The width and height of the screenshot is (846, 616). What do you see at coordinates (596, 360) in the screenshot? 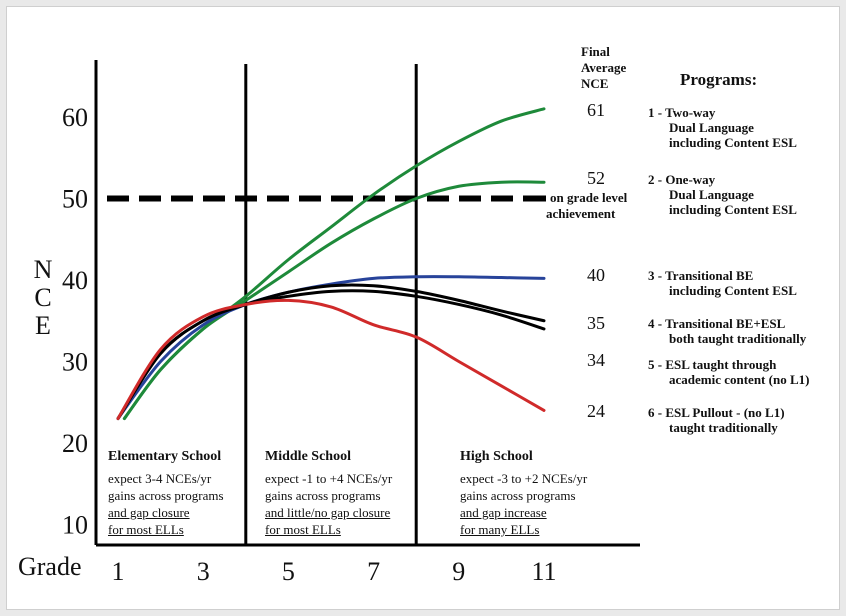
I see `final-value-5: 34` at bounding box center [596, 360].